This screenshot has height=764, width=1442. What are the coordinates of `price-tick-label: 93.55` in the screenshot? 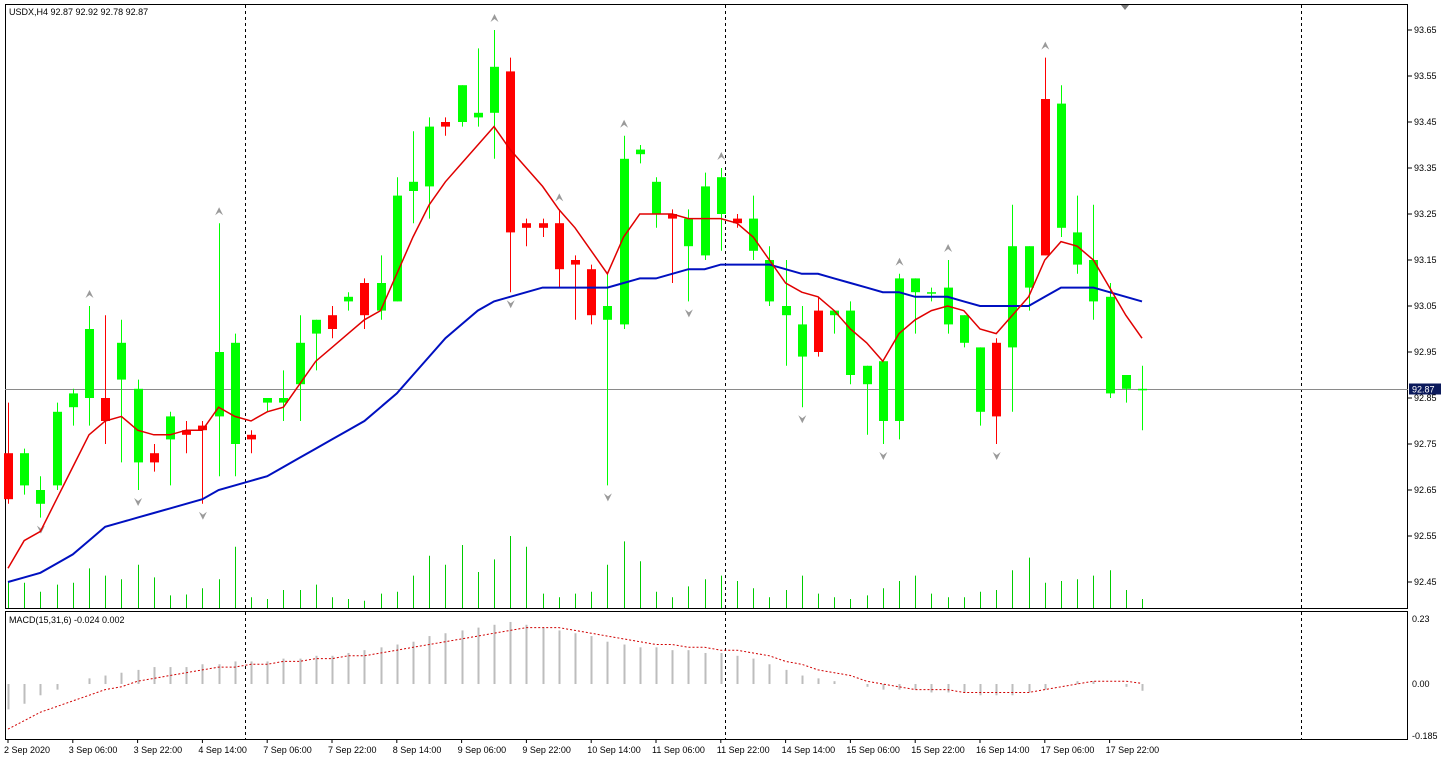 It's located at (1425, 76).